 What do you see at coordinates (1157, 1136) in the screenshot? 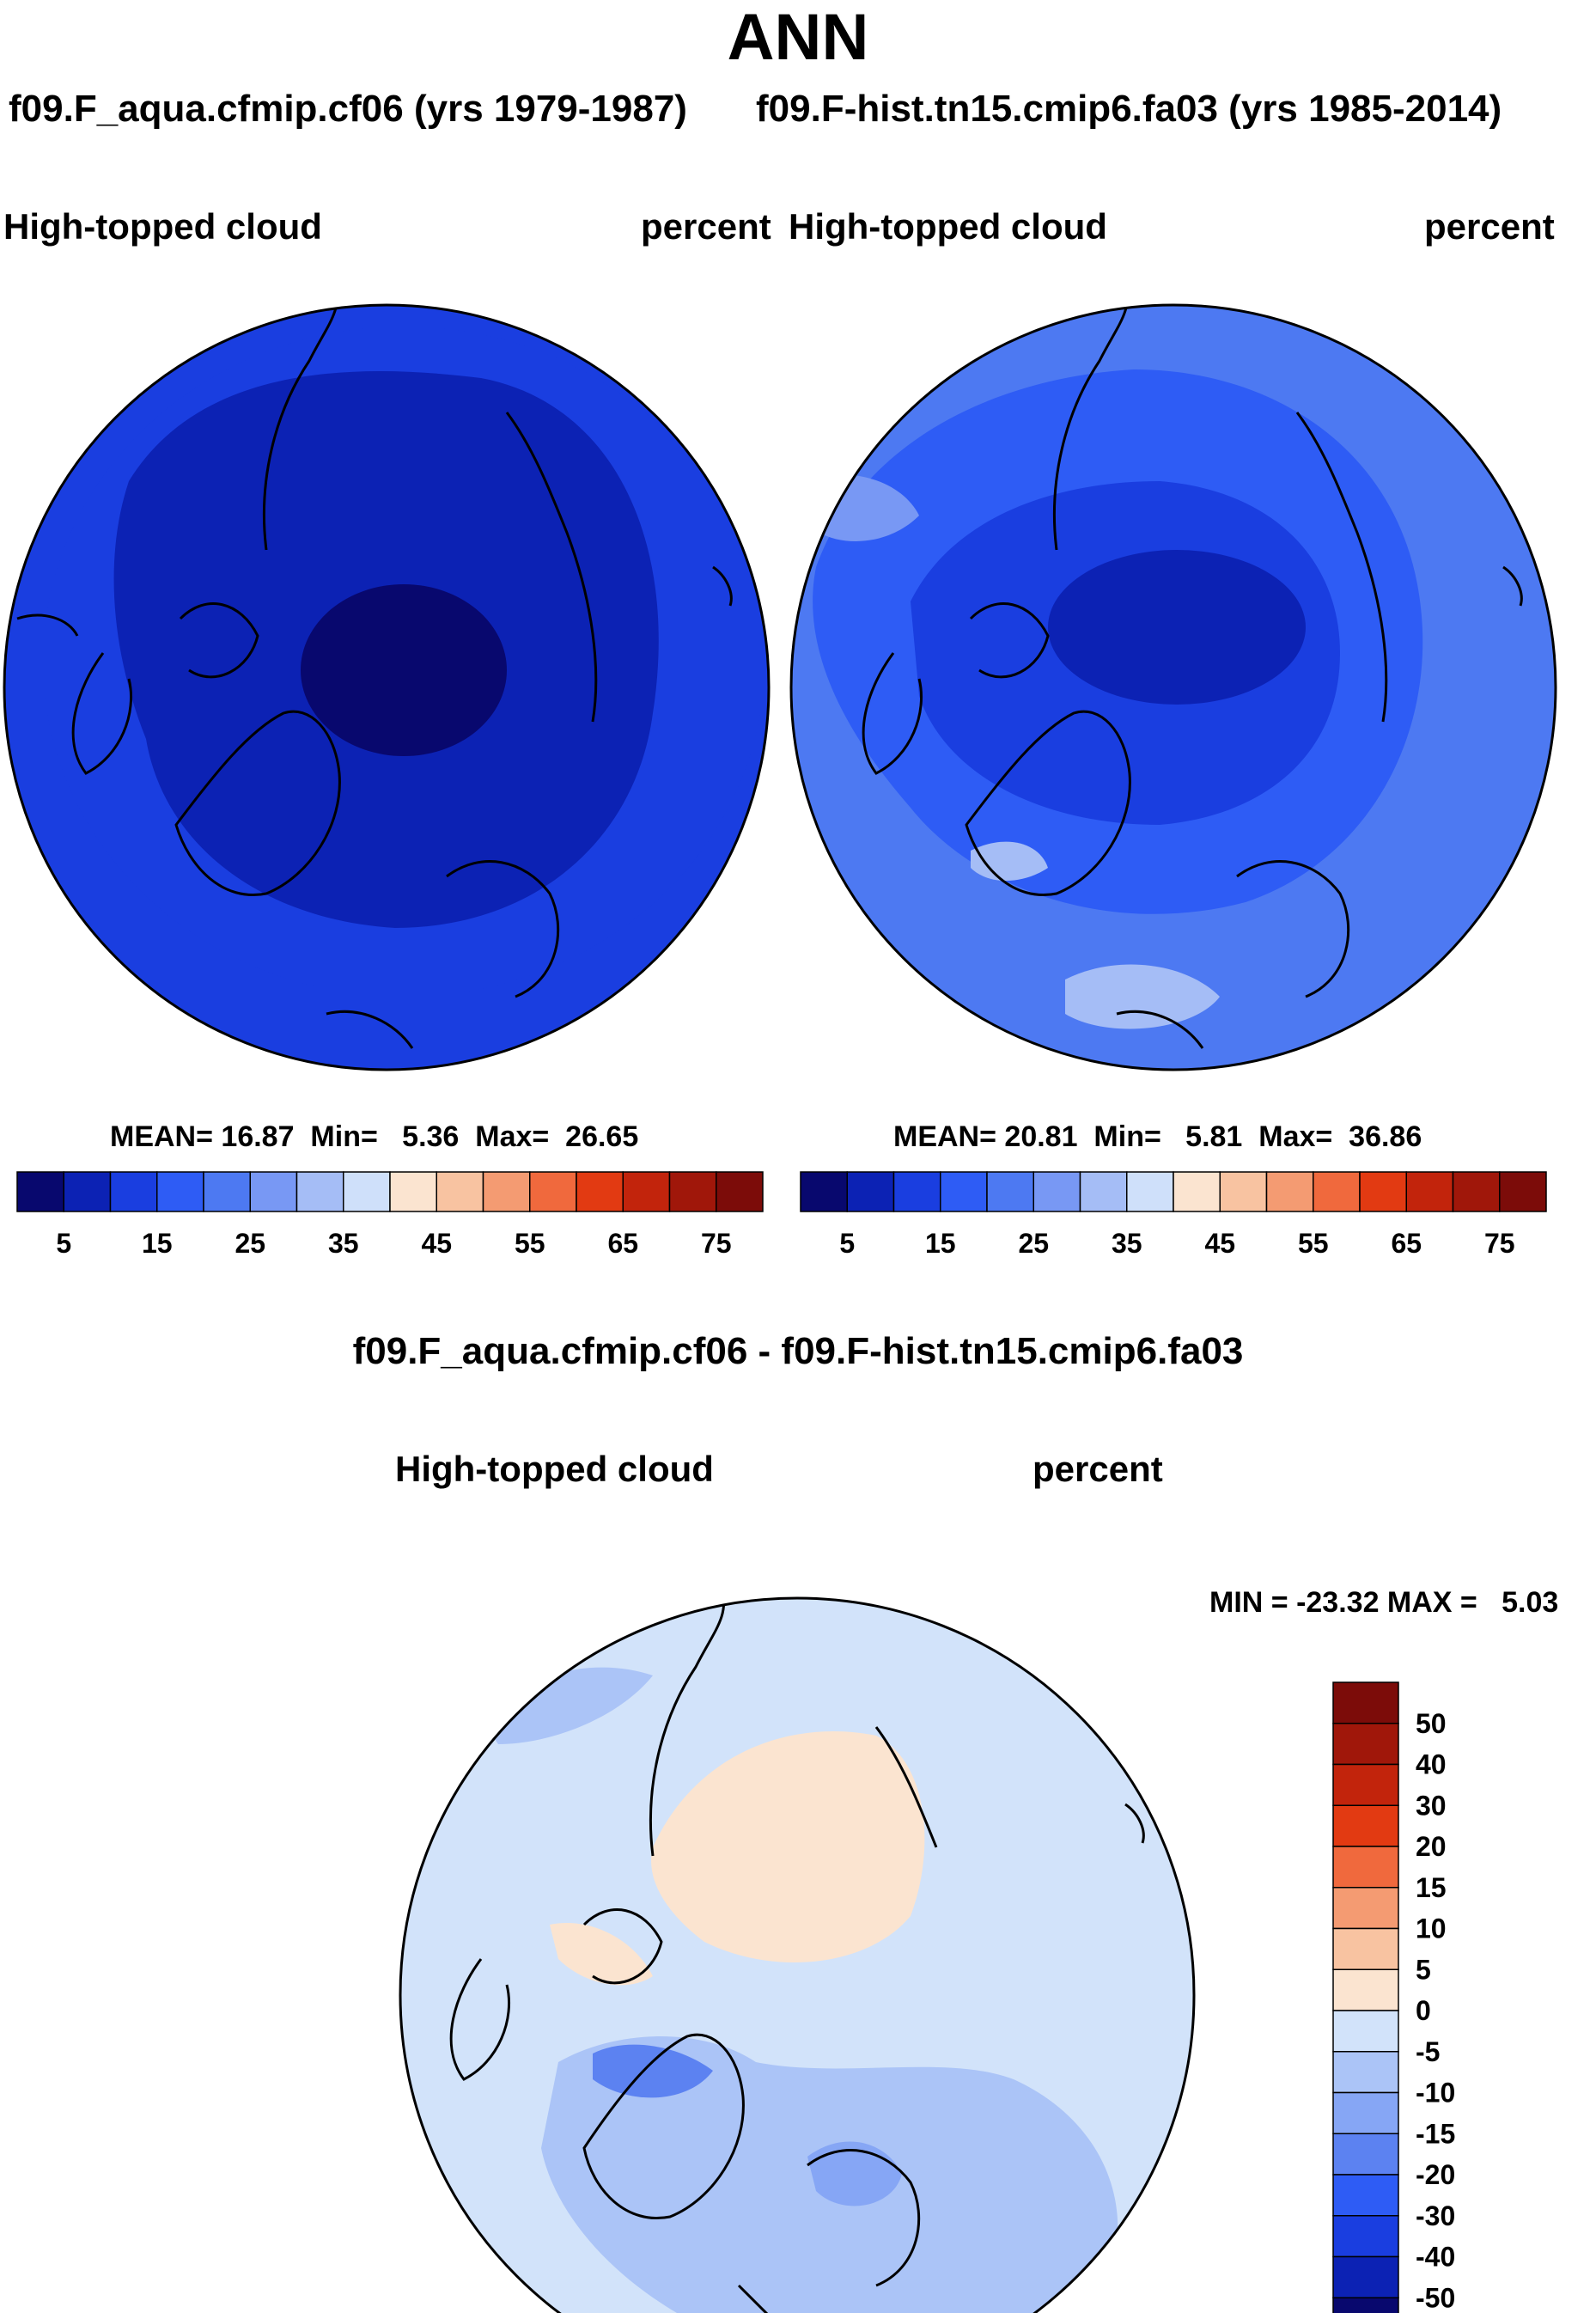
I see `panel2-stats: MEAN= 20.81 Min= 5.81 Max= 36.86` at bounding box center [1157, 1136].